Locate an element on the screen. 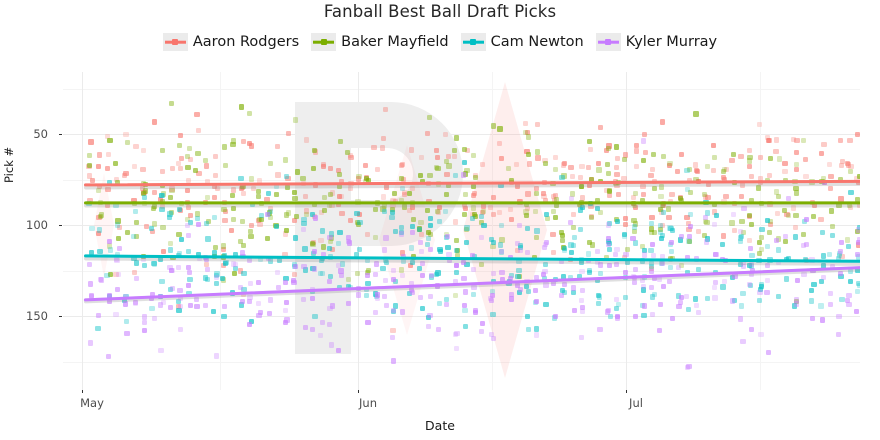 The image size is (880, 440). confidence-band is located at coordinates (407, 239).